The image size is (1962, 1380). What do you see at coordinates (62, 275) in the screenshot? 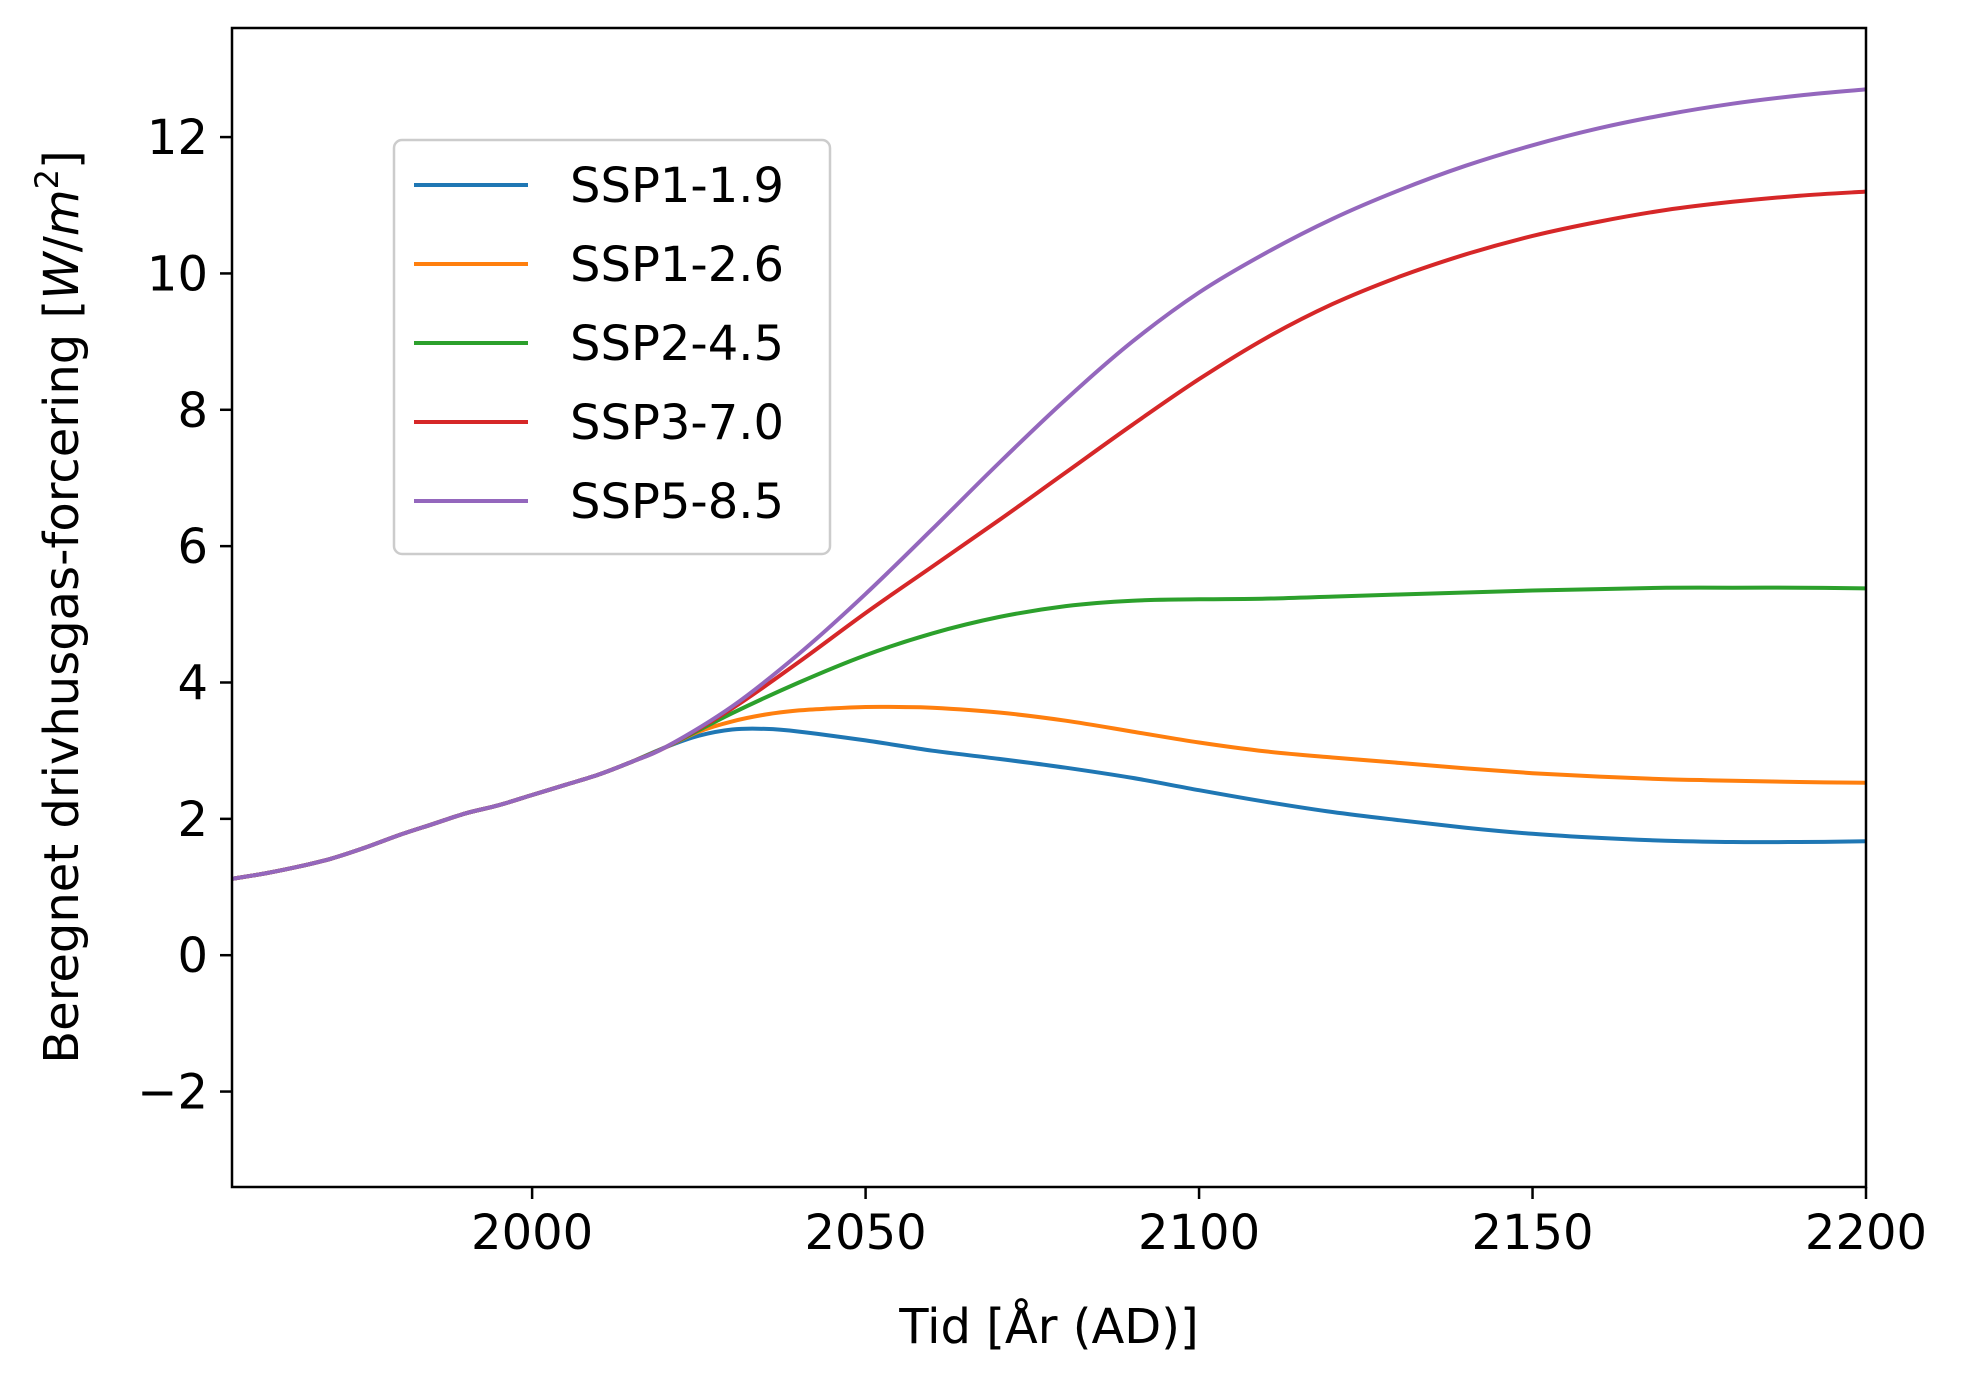
I see `y-axis-label-unit-w: W` at bounding box center [62, 275].